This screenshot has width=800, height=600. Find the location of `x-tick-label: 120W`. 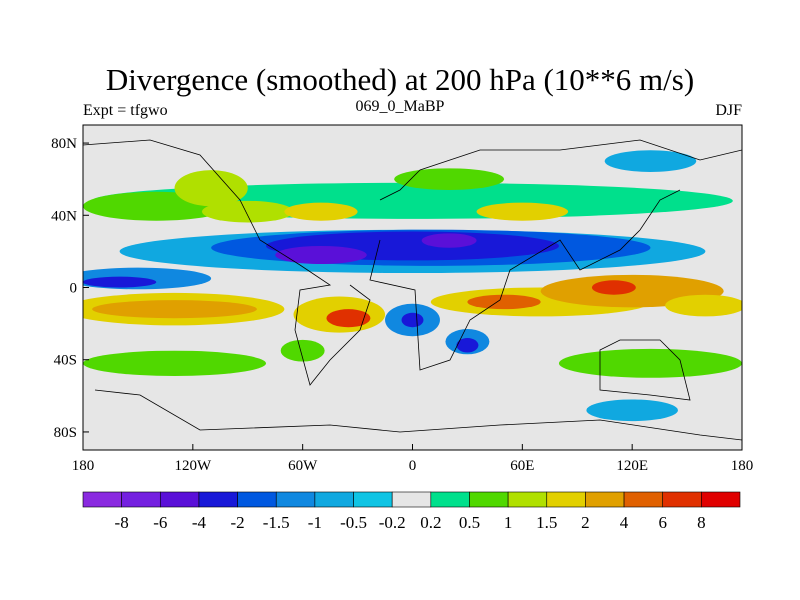

x-tick-label: 120W is located at coordinates (193, 466).